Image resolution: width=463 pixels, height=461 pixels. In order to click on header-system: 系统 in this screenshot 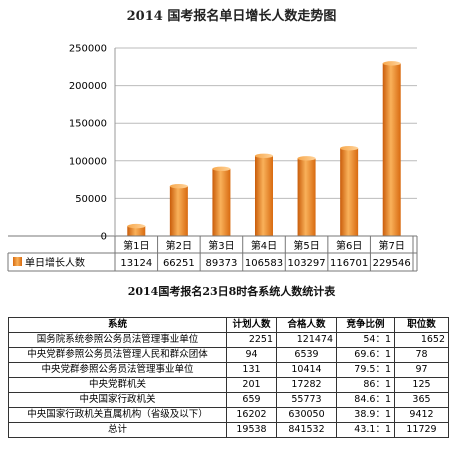, I will do `click(117, 325)`.